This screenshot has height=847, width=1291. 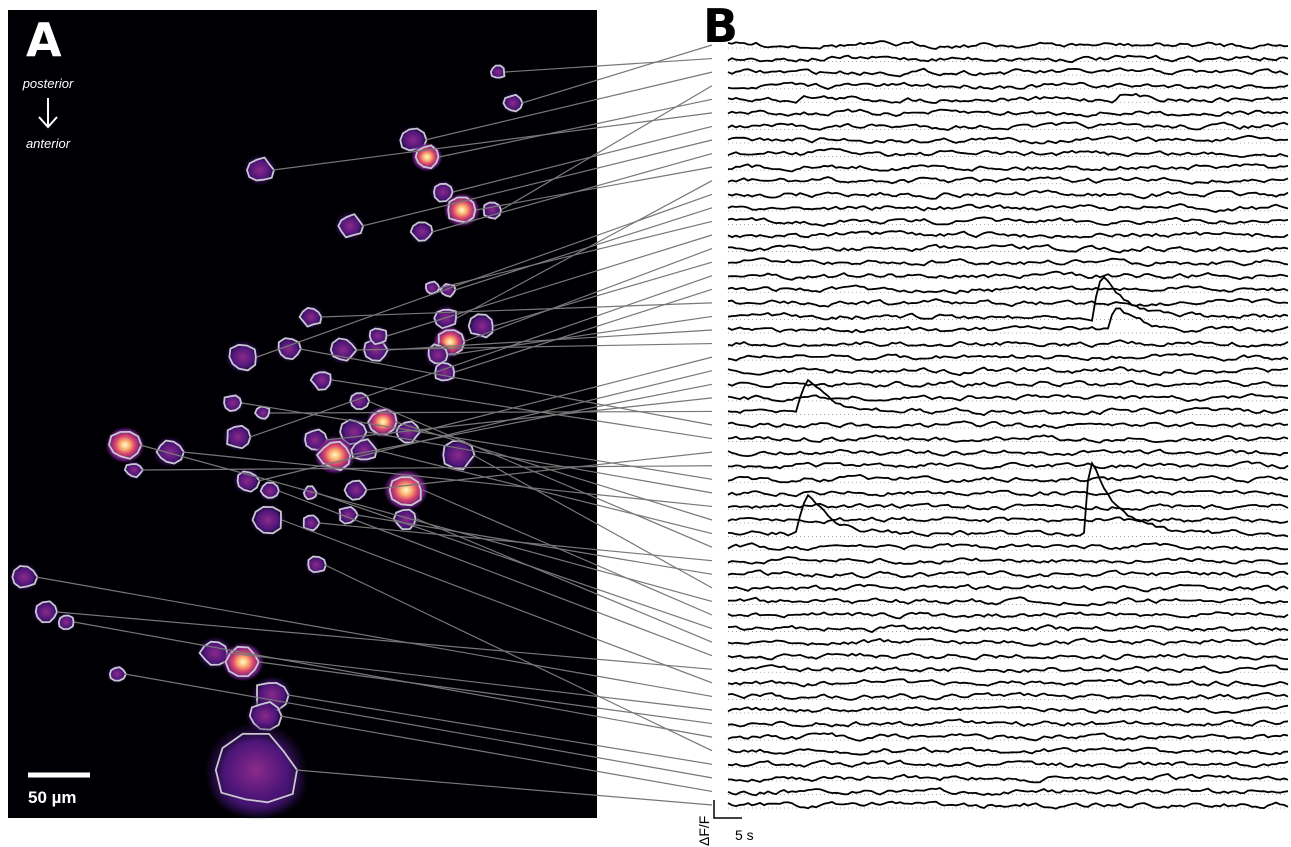 What do you see at coordinates (744, 835) in the screenshot?
I see `scale-bar-label: 5 s` at bounding box center [744, 835].